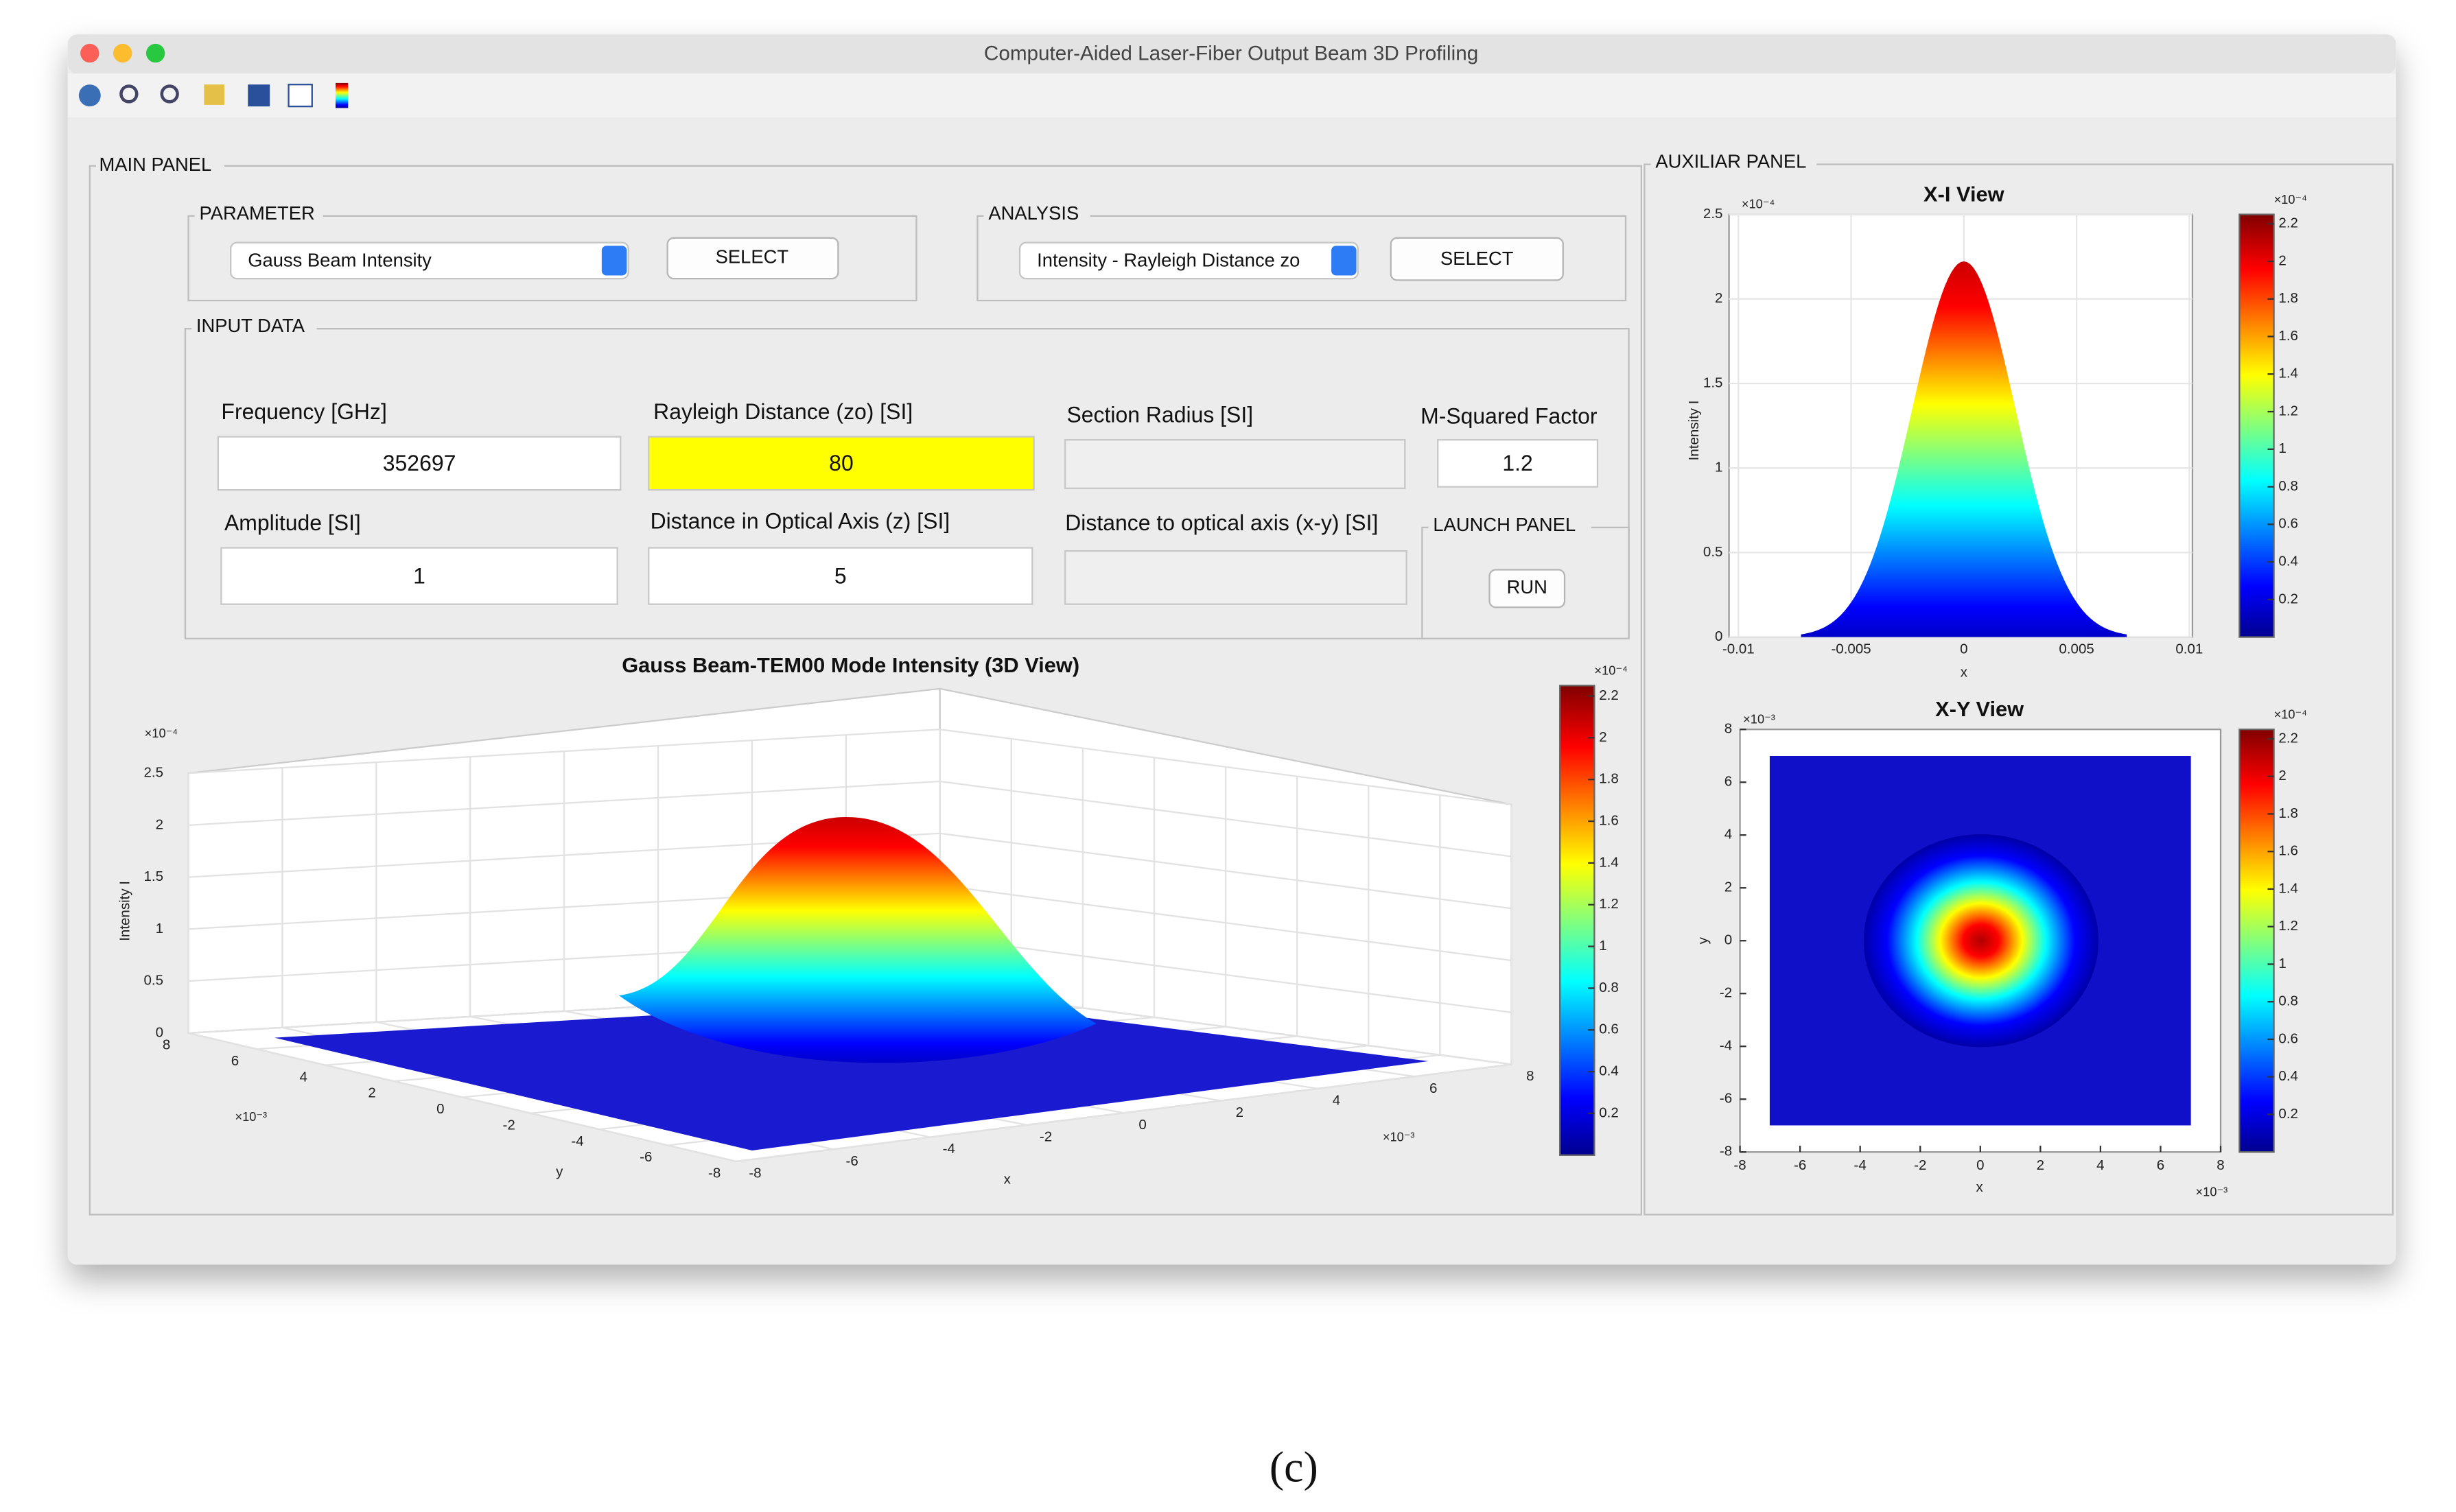  What do you see at coordinates (153, 773) in the screenshot?
I see `z-tick-label: 2.5` at bounding box center [153, 773].